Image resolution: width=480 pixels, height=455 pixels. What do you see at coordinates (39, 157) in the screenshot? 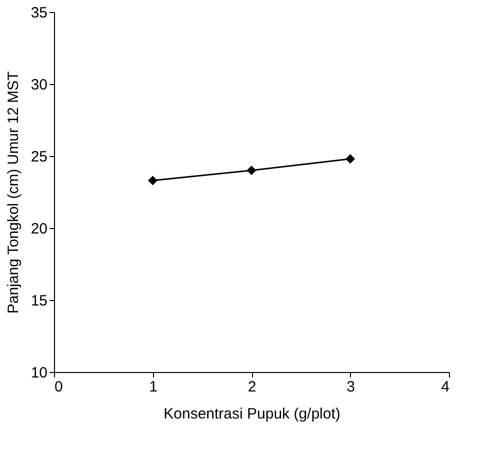
I see `y-tick-label: 25` at bounding box center [39, 157].